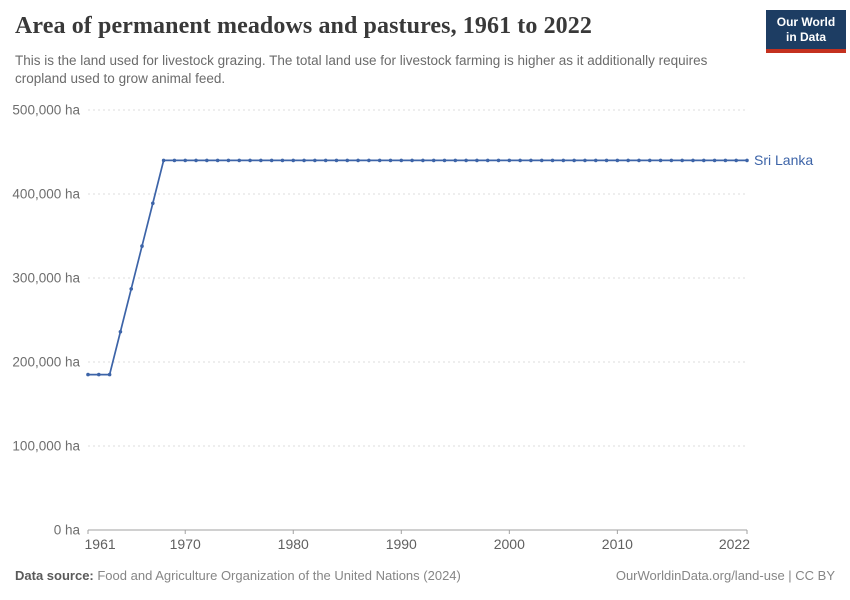  I want to click on y-tick-label: 100,000 ha, so click(46, 446).